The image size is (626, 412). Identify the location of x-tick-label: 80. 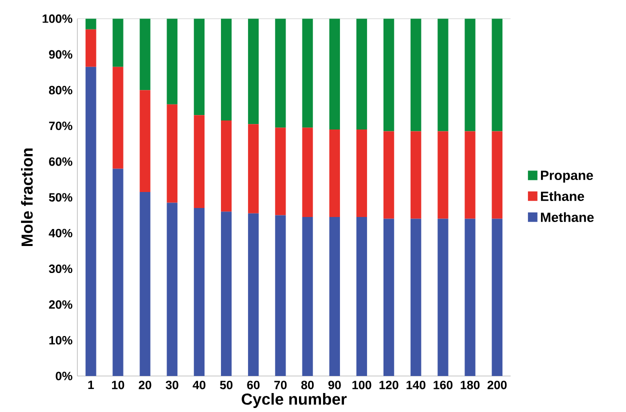
(307, 385).